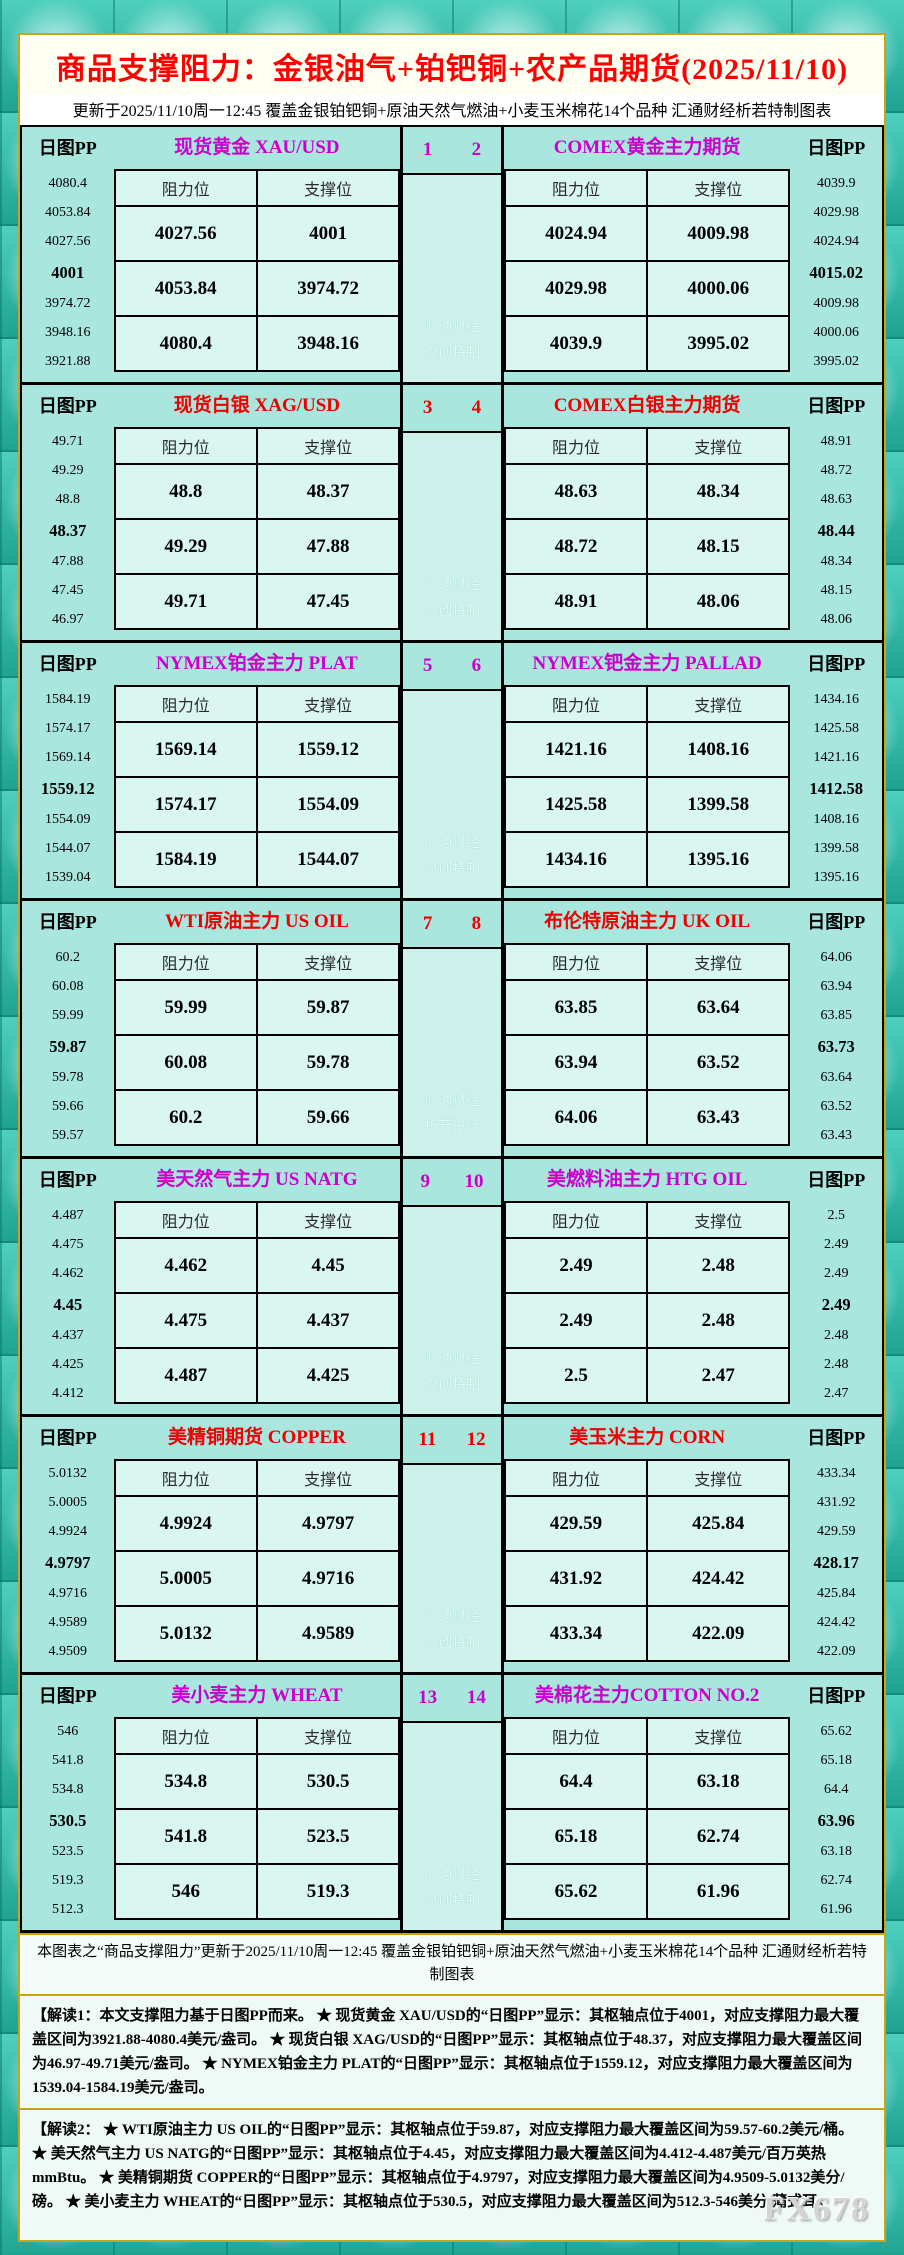 This screenshot has width=904, height=2255. What do you see at coordinates (576, 749) in the screenshot?
I see `resistance-cell: 1421.16` at bounding box center [576, 749].